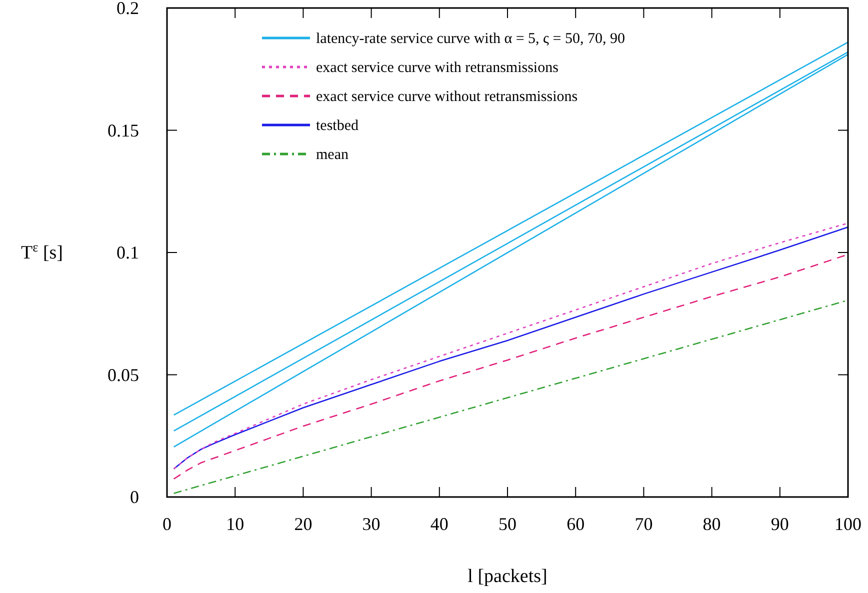  I want to click on legend-label: latency-rate service curve with α = 5, ς = 50, 70, 90, so click(470, 39).